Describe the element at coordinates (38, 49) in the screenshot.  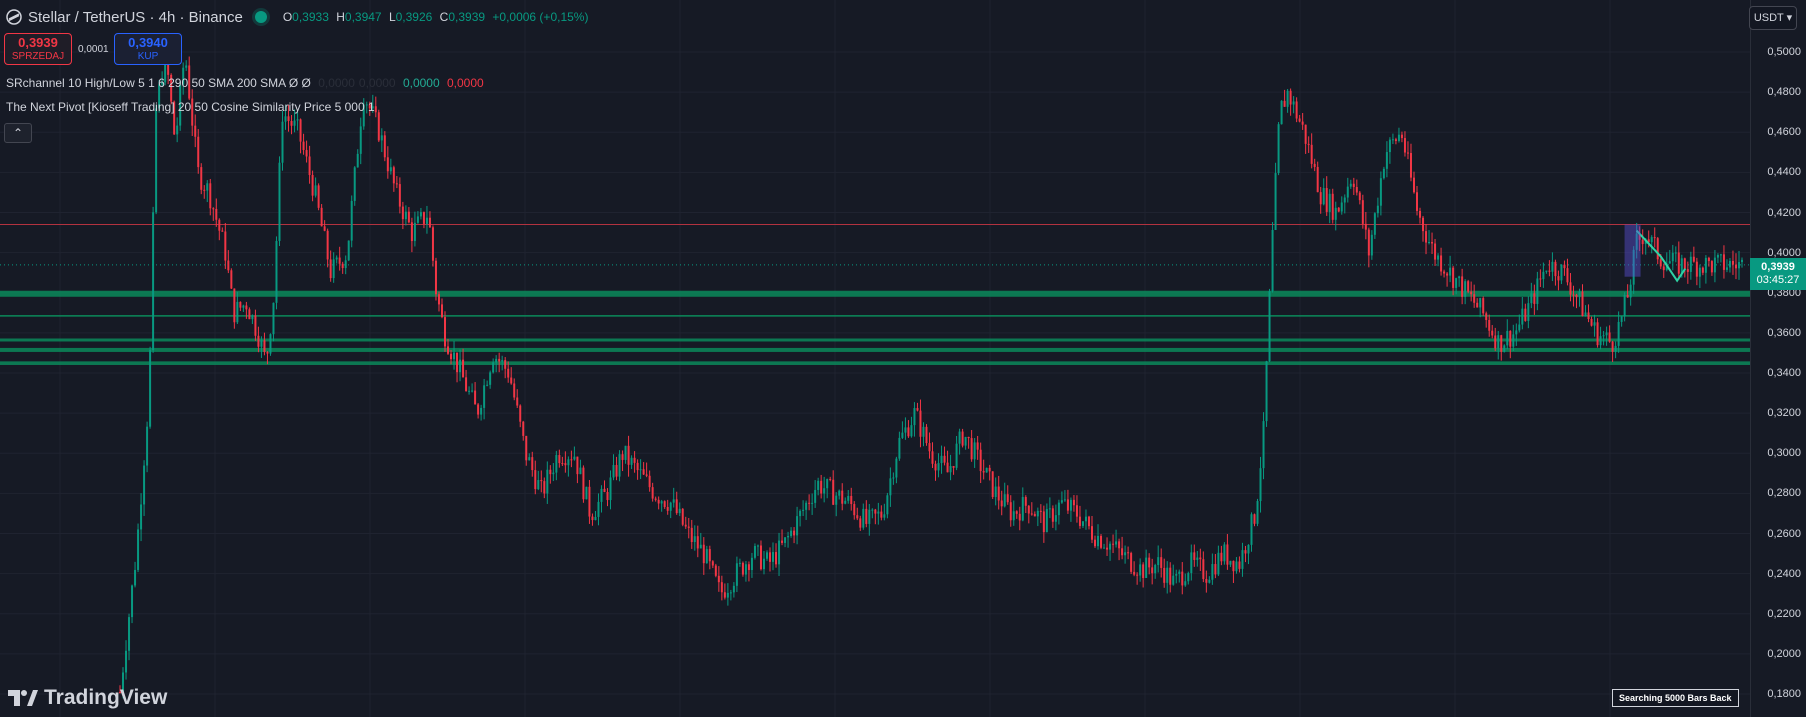
I see `sell-button: 0,3939 SPRZEDAJ` at that location.